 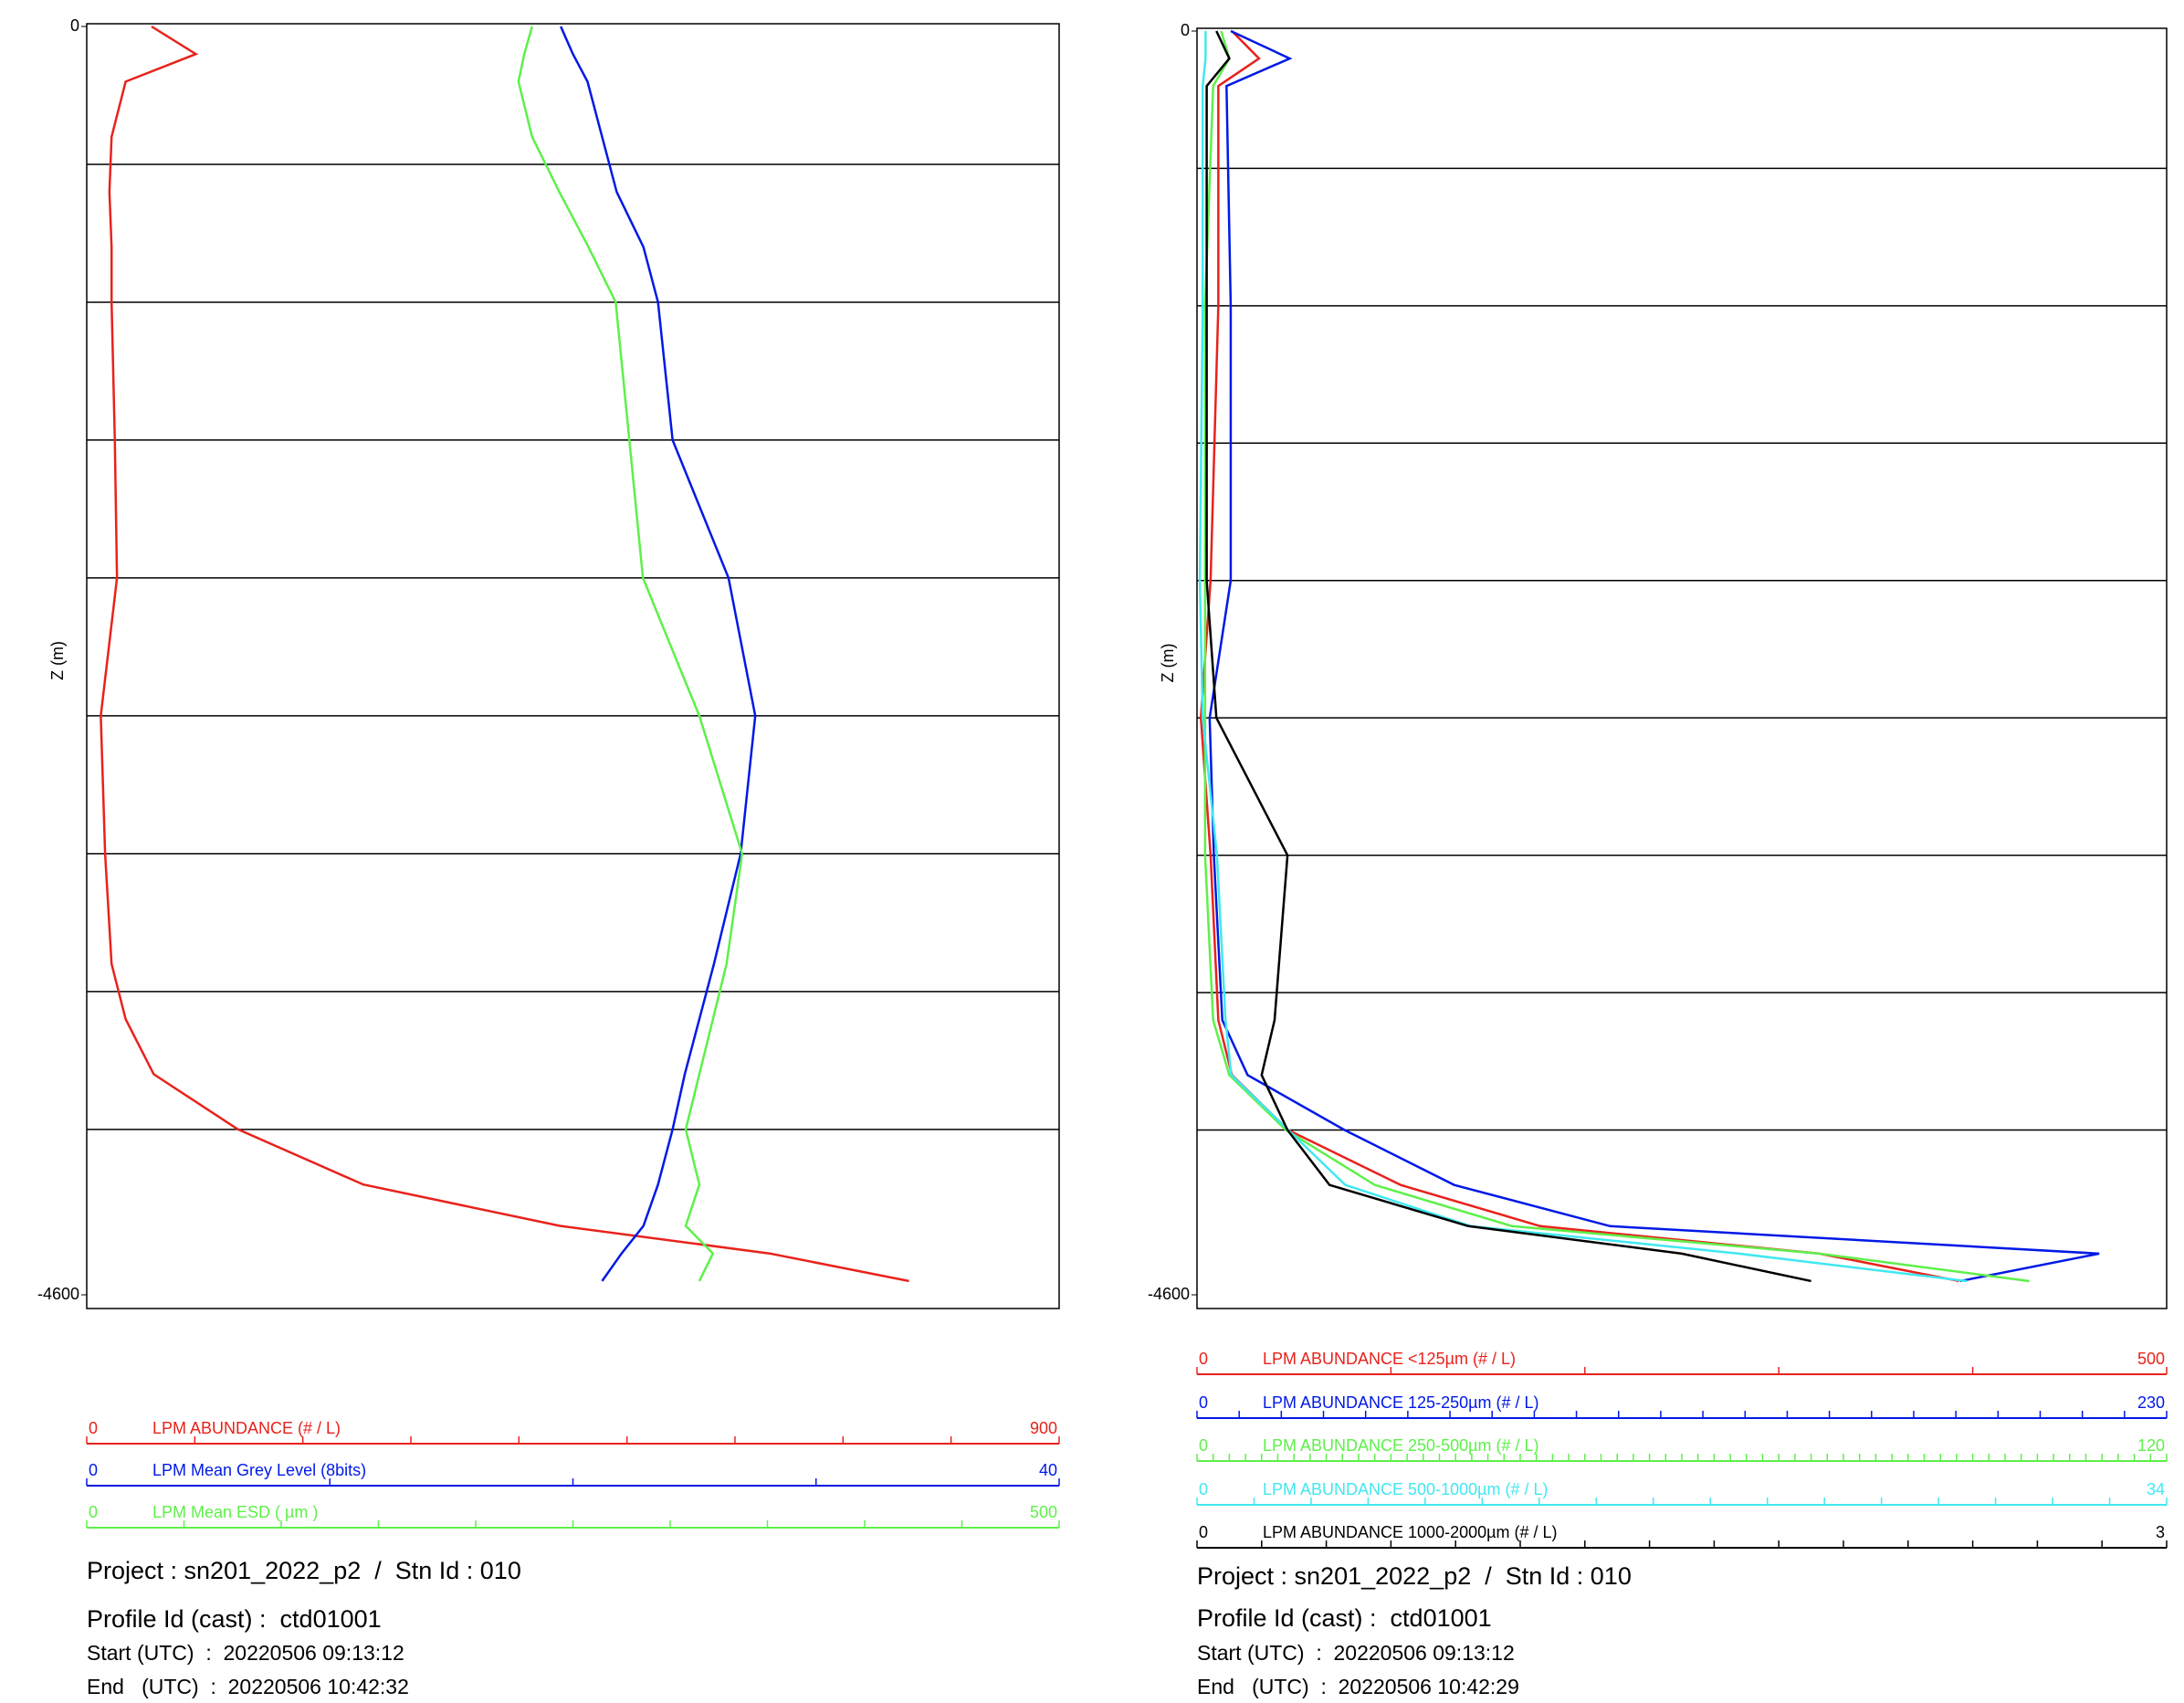 What do you see at coordinates (1400, 1402) in the screenshot?
I see `legend-entry: LPM ABUNDANCE 125-250µm (# / L)` at bounding box center [1400, 1402].